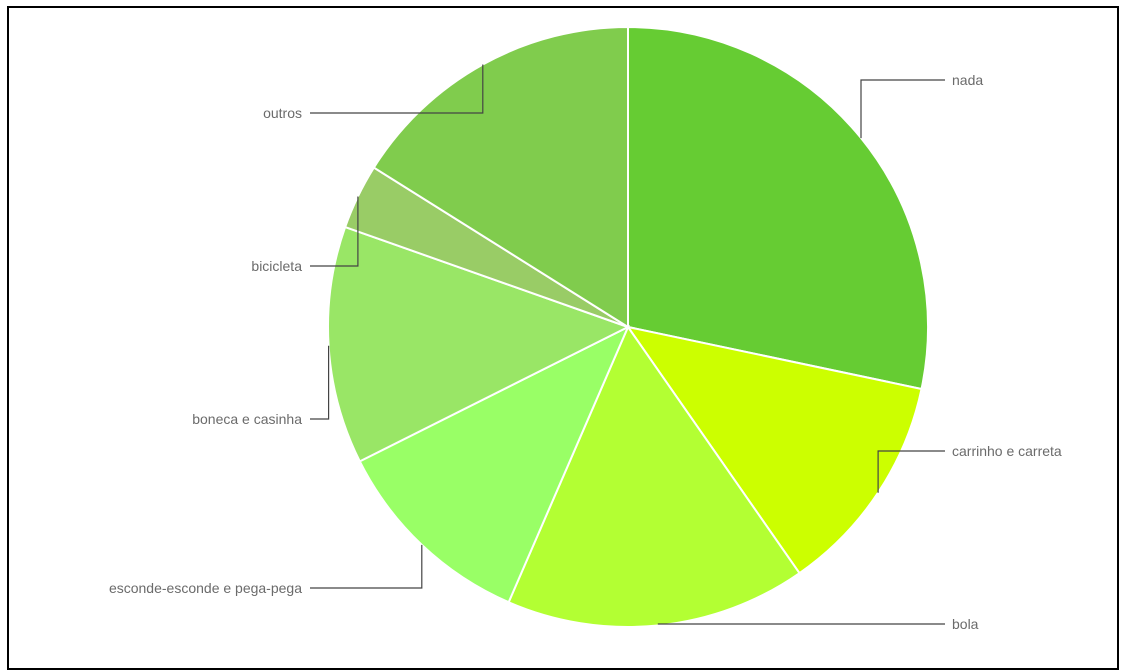 The image size is (1126, 670). What do you see at coordinates (911, 471) in the screenshot?
I see `leader-line-carrinho-e-carreta` at bounding box center [911, 471].